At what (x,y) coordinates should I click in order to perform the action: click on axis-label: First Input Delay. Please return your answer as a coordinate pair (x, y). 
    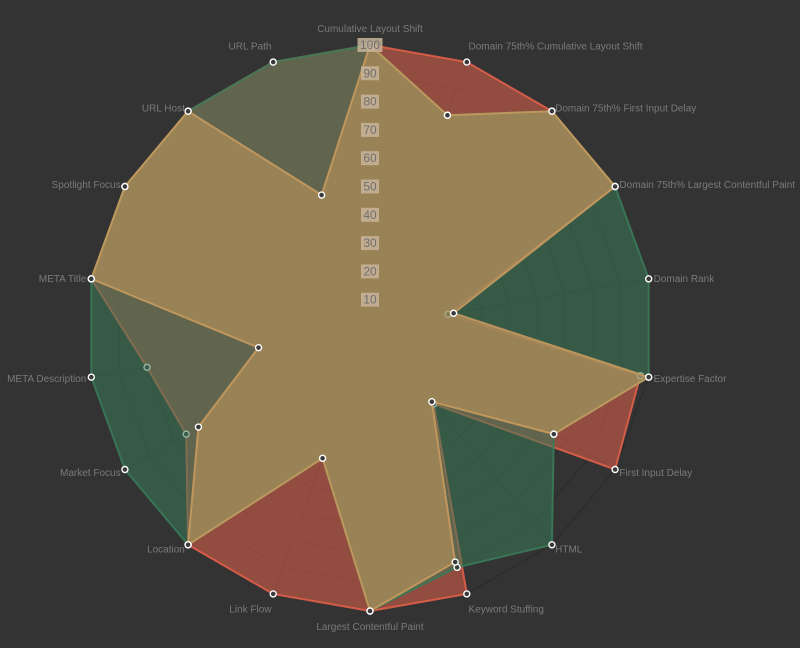
    Looking at the image, I should click on (655, 473).